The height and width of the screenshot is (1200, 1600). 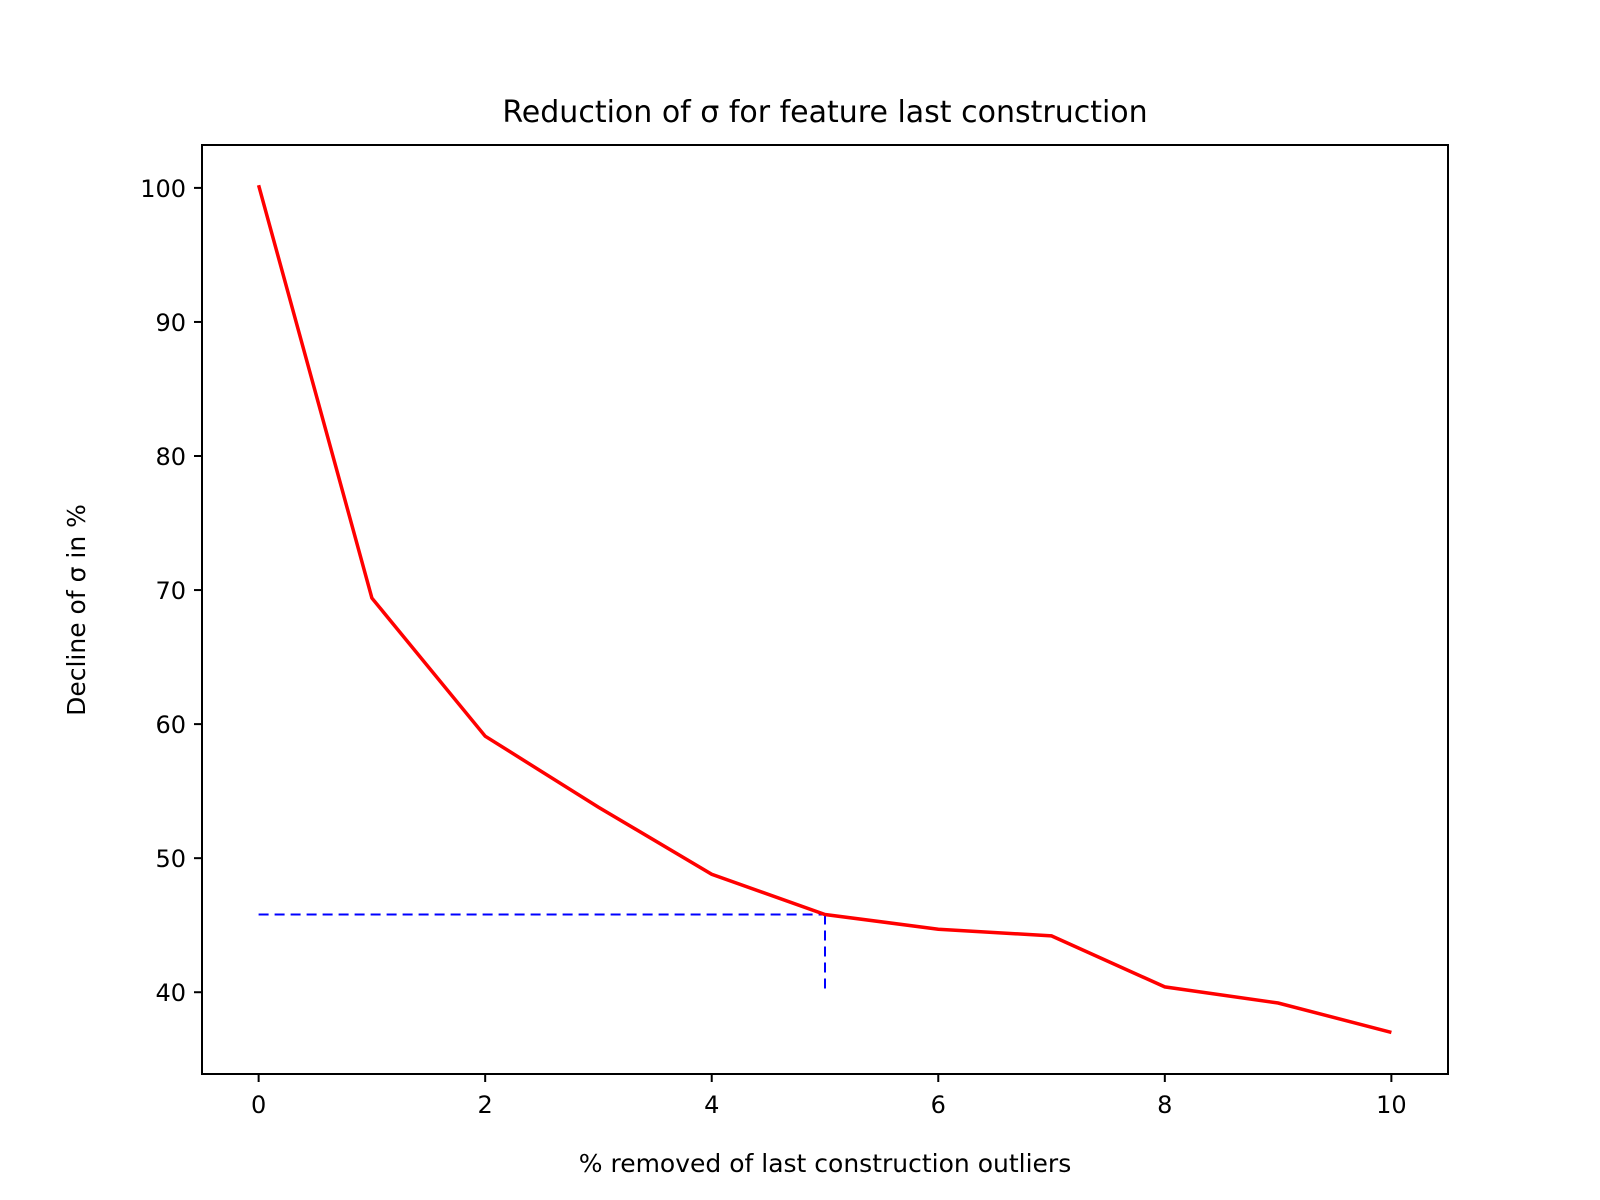 What do you see at coordinates (711, 1105) in the screenshot?
I see `x-tick-label: 4` at bounding box center [711, 1105].